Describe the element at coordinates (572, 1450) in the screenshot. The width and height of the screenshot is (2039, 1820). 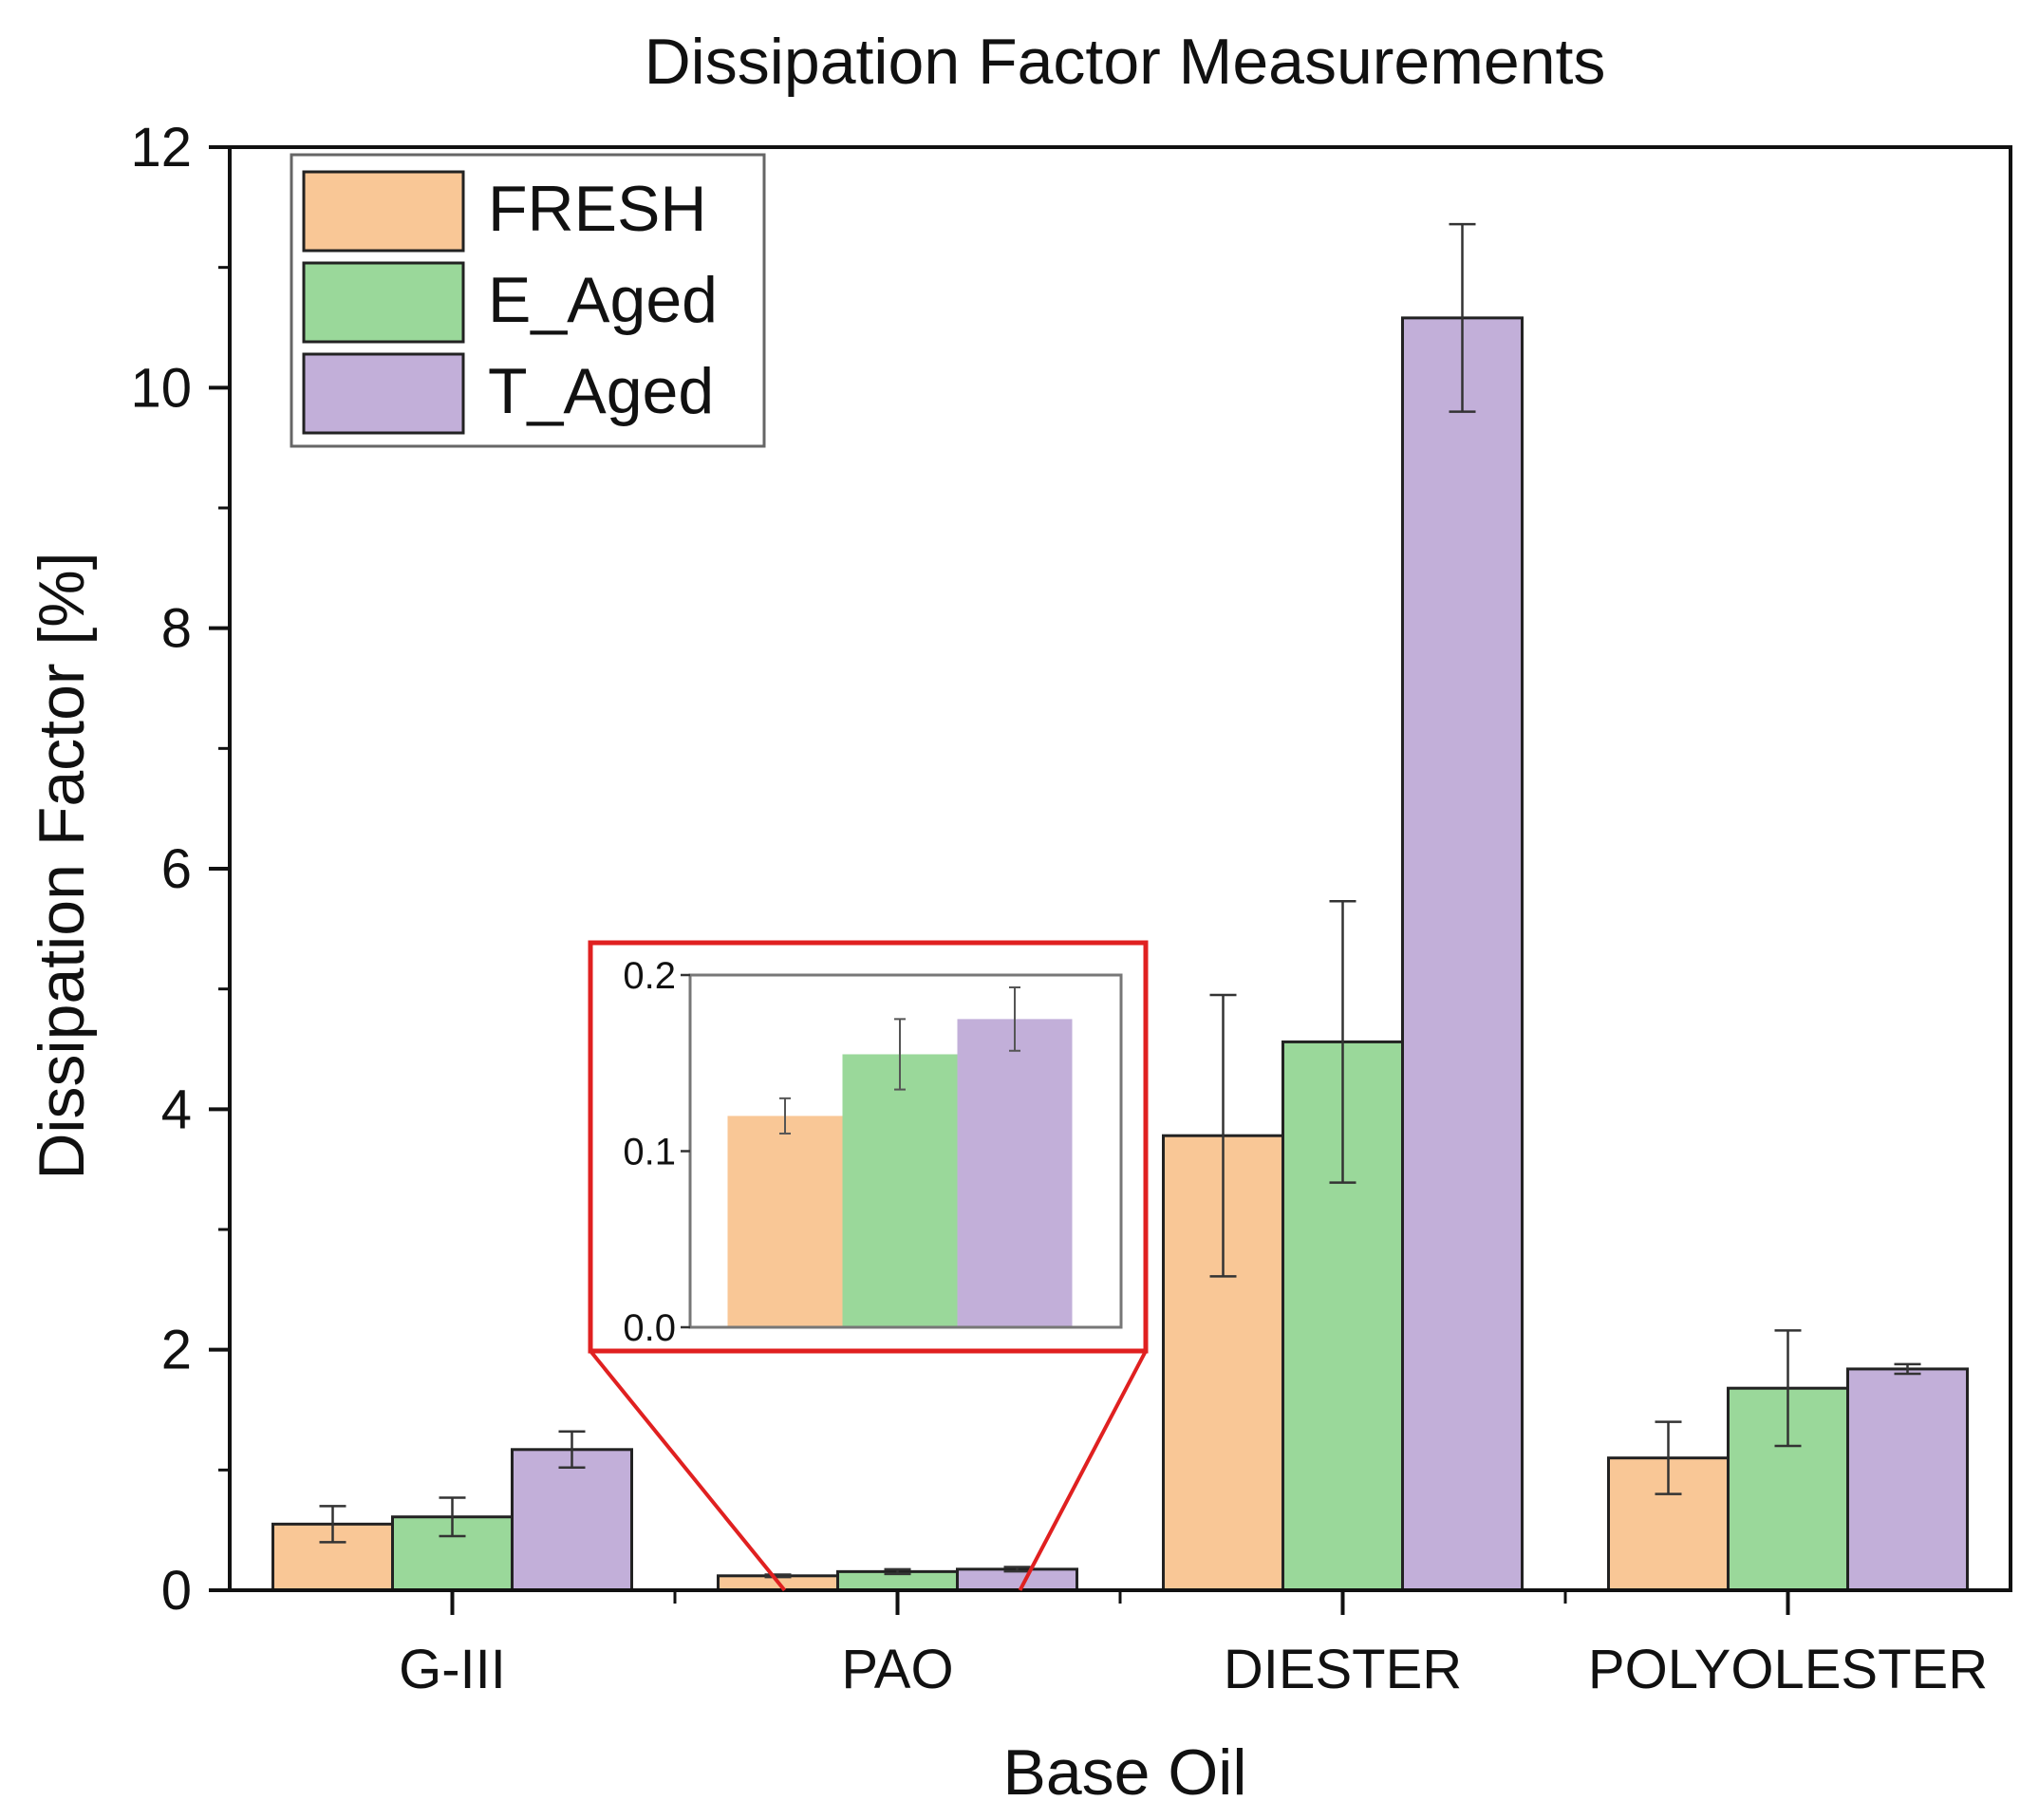
I see `error-bar-g-iii-t-aged` at that location.